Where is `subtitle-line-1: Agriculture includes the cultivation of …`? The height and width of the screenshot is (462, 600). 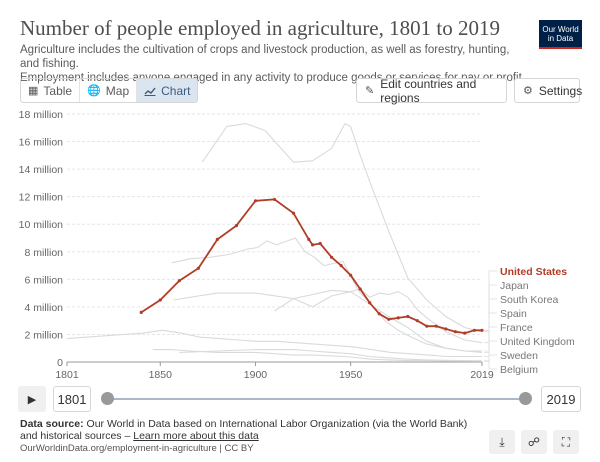
subtitle-line-1: Agriculture includes the cultivation of … is located at coordinates (265, 57).